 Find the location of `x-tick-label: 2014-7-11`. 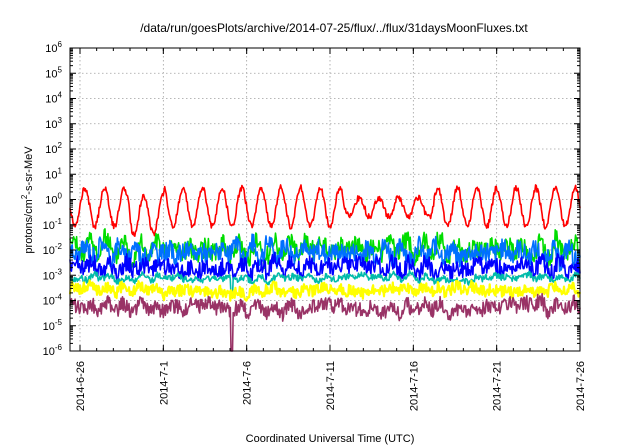

x-tick-label: 2014-7-11 is located at coordinates (331, 385).